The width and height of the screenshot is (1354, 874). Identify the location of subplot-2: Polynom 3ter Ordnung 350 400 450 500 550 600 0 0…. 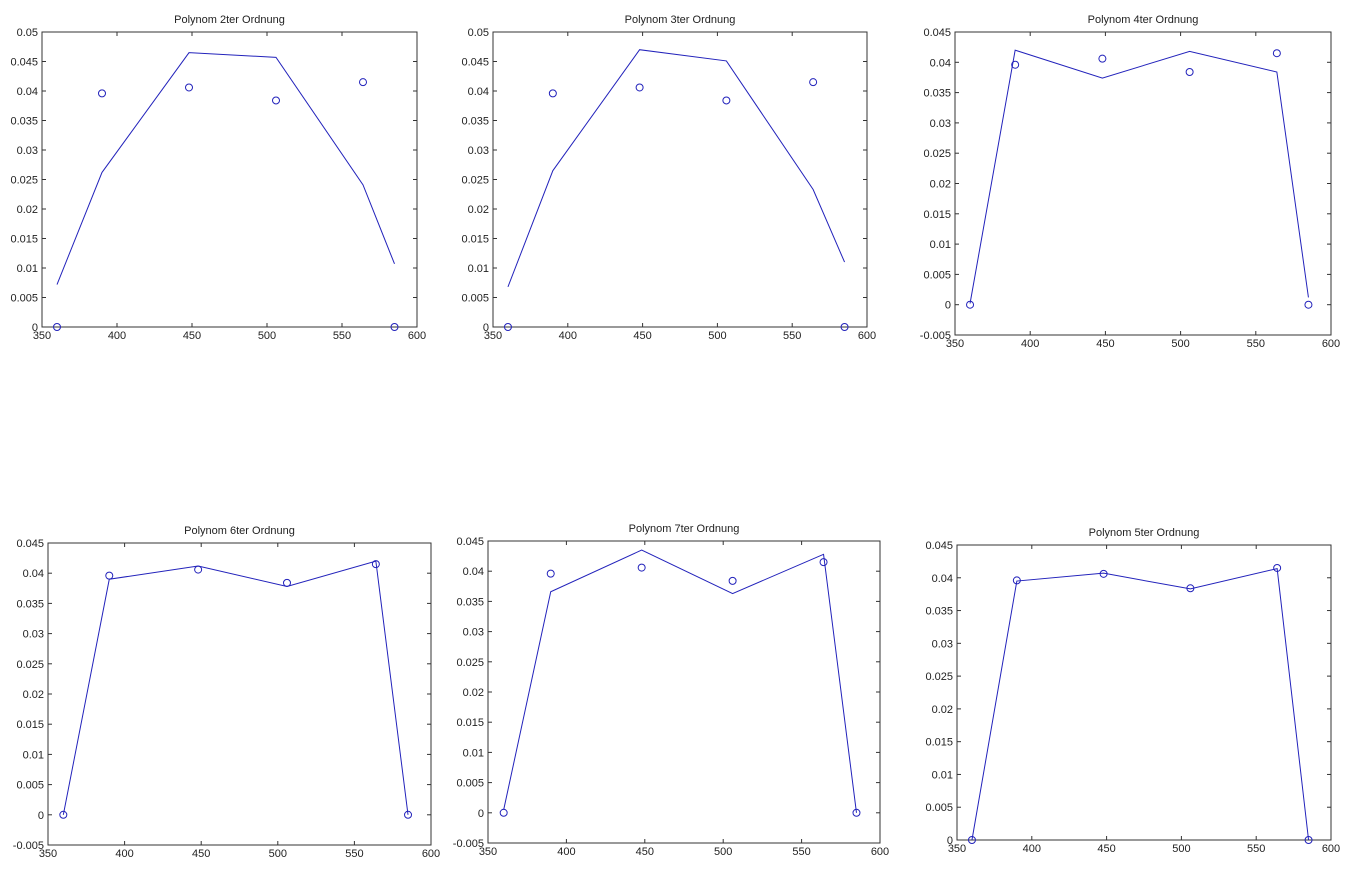
(668, 178).